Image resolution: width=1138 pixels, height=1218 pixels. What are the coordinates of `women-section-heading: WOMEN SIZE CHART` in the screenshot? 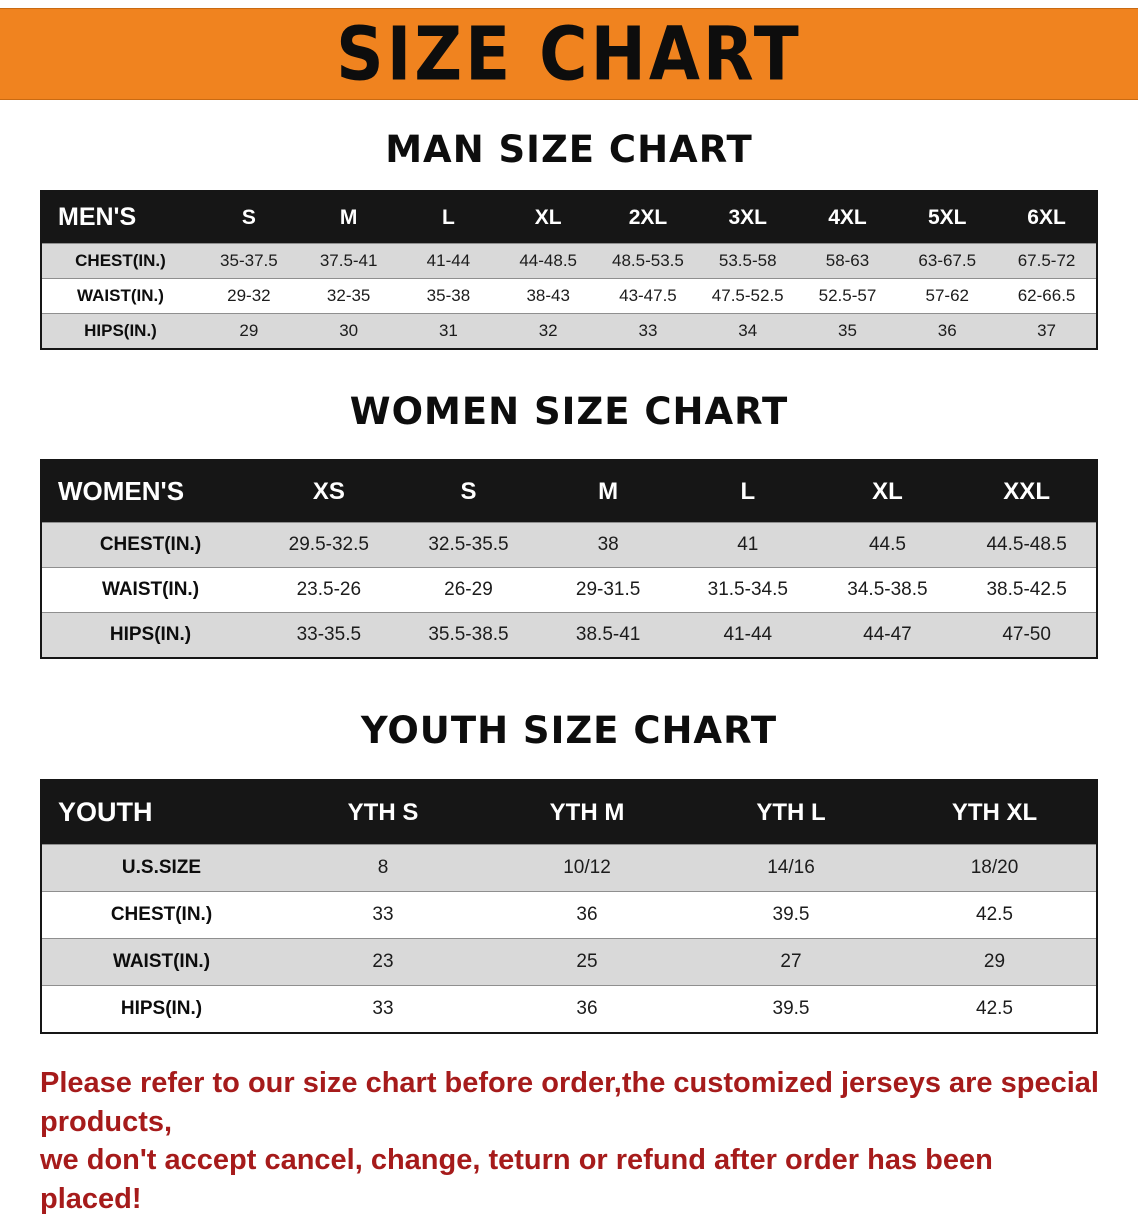 It's located at (569, 411).